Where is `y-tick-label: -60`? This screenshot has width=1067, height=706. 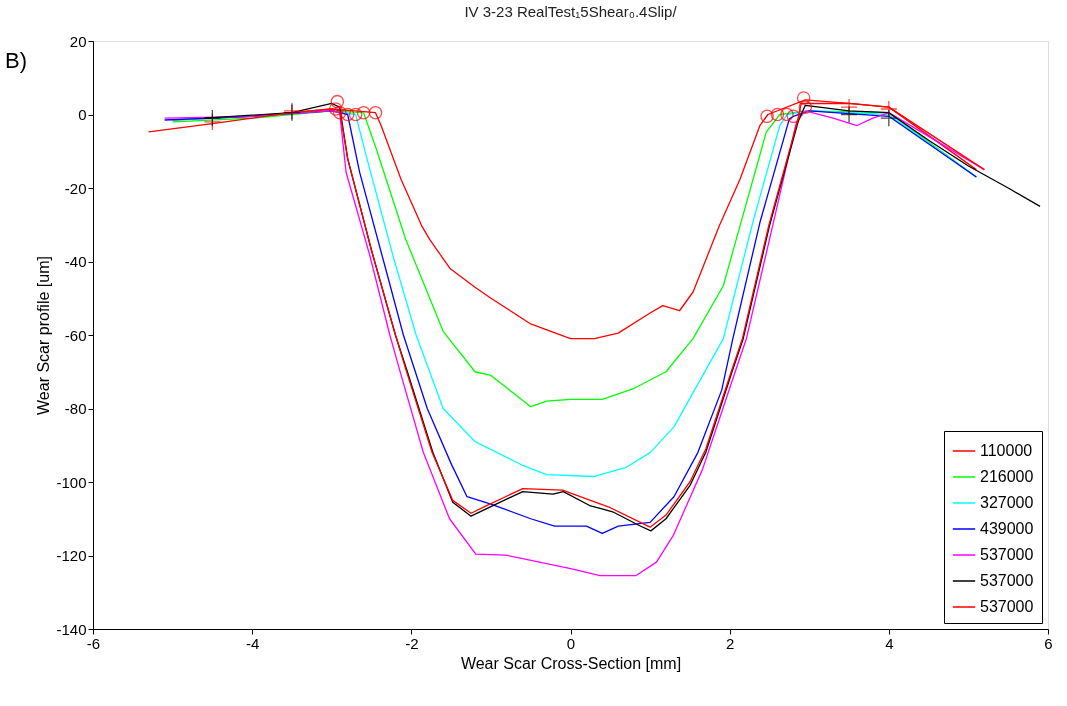
y-tick-label: -60 is located at coordinates (75, 335).